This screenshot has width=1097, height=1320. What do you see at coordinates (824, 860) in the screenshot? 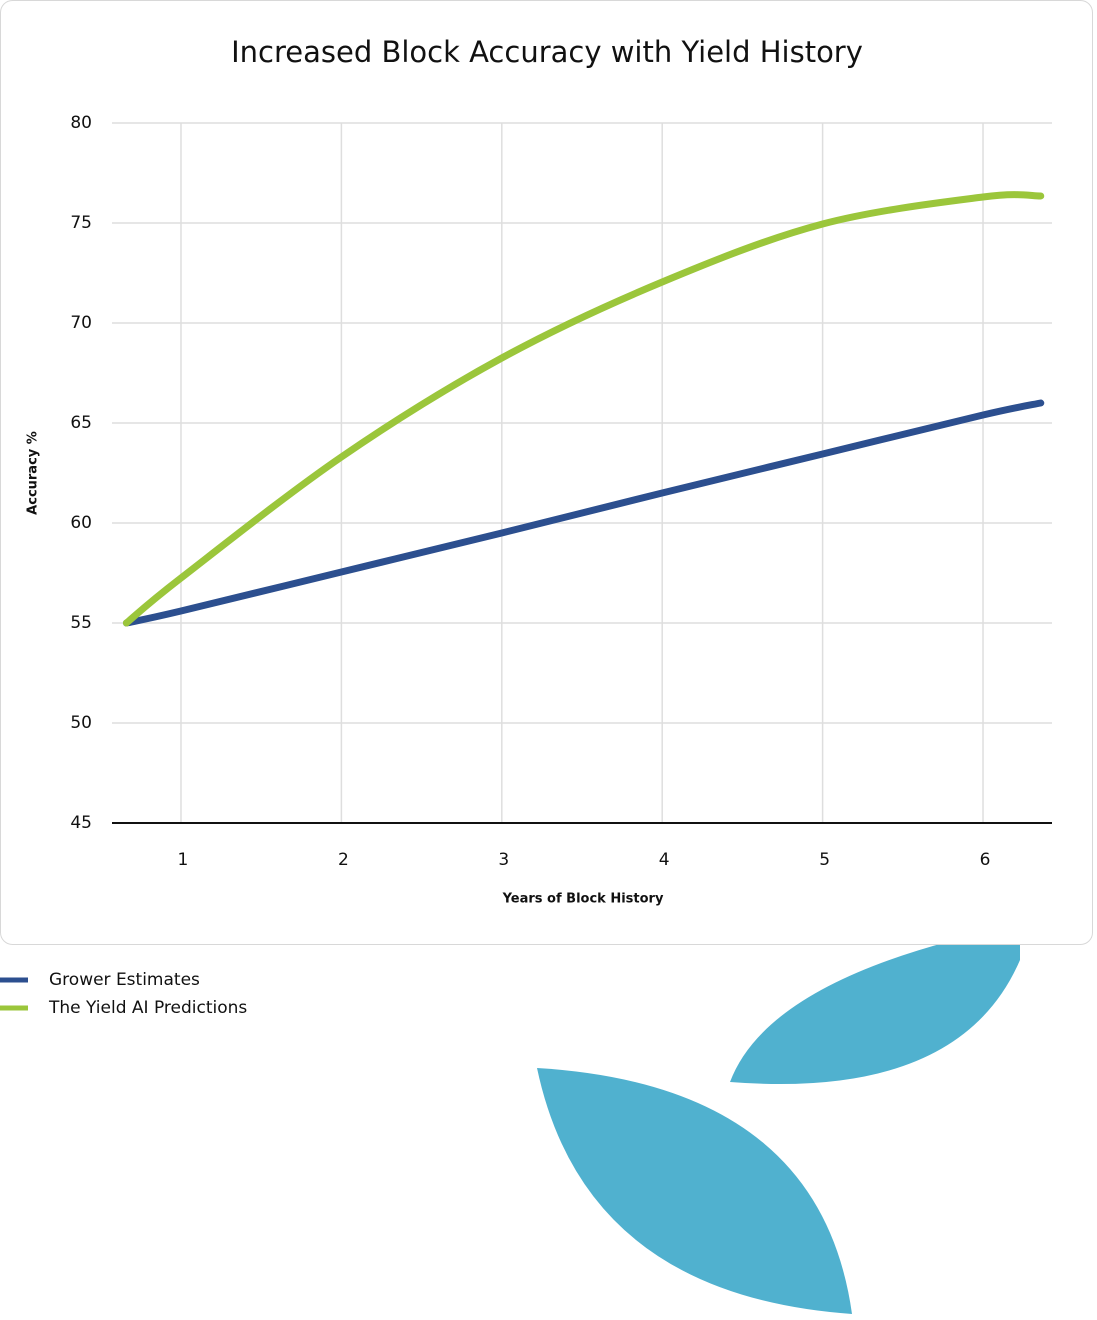
I see `x-tick-label: 5` at bounding box center [824, 860].